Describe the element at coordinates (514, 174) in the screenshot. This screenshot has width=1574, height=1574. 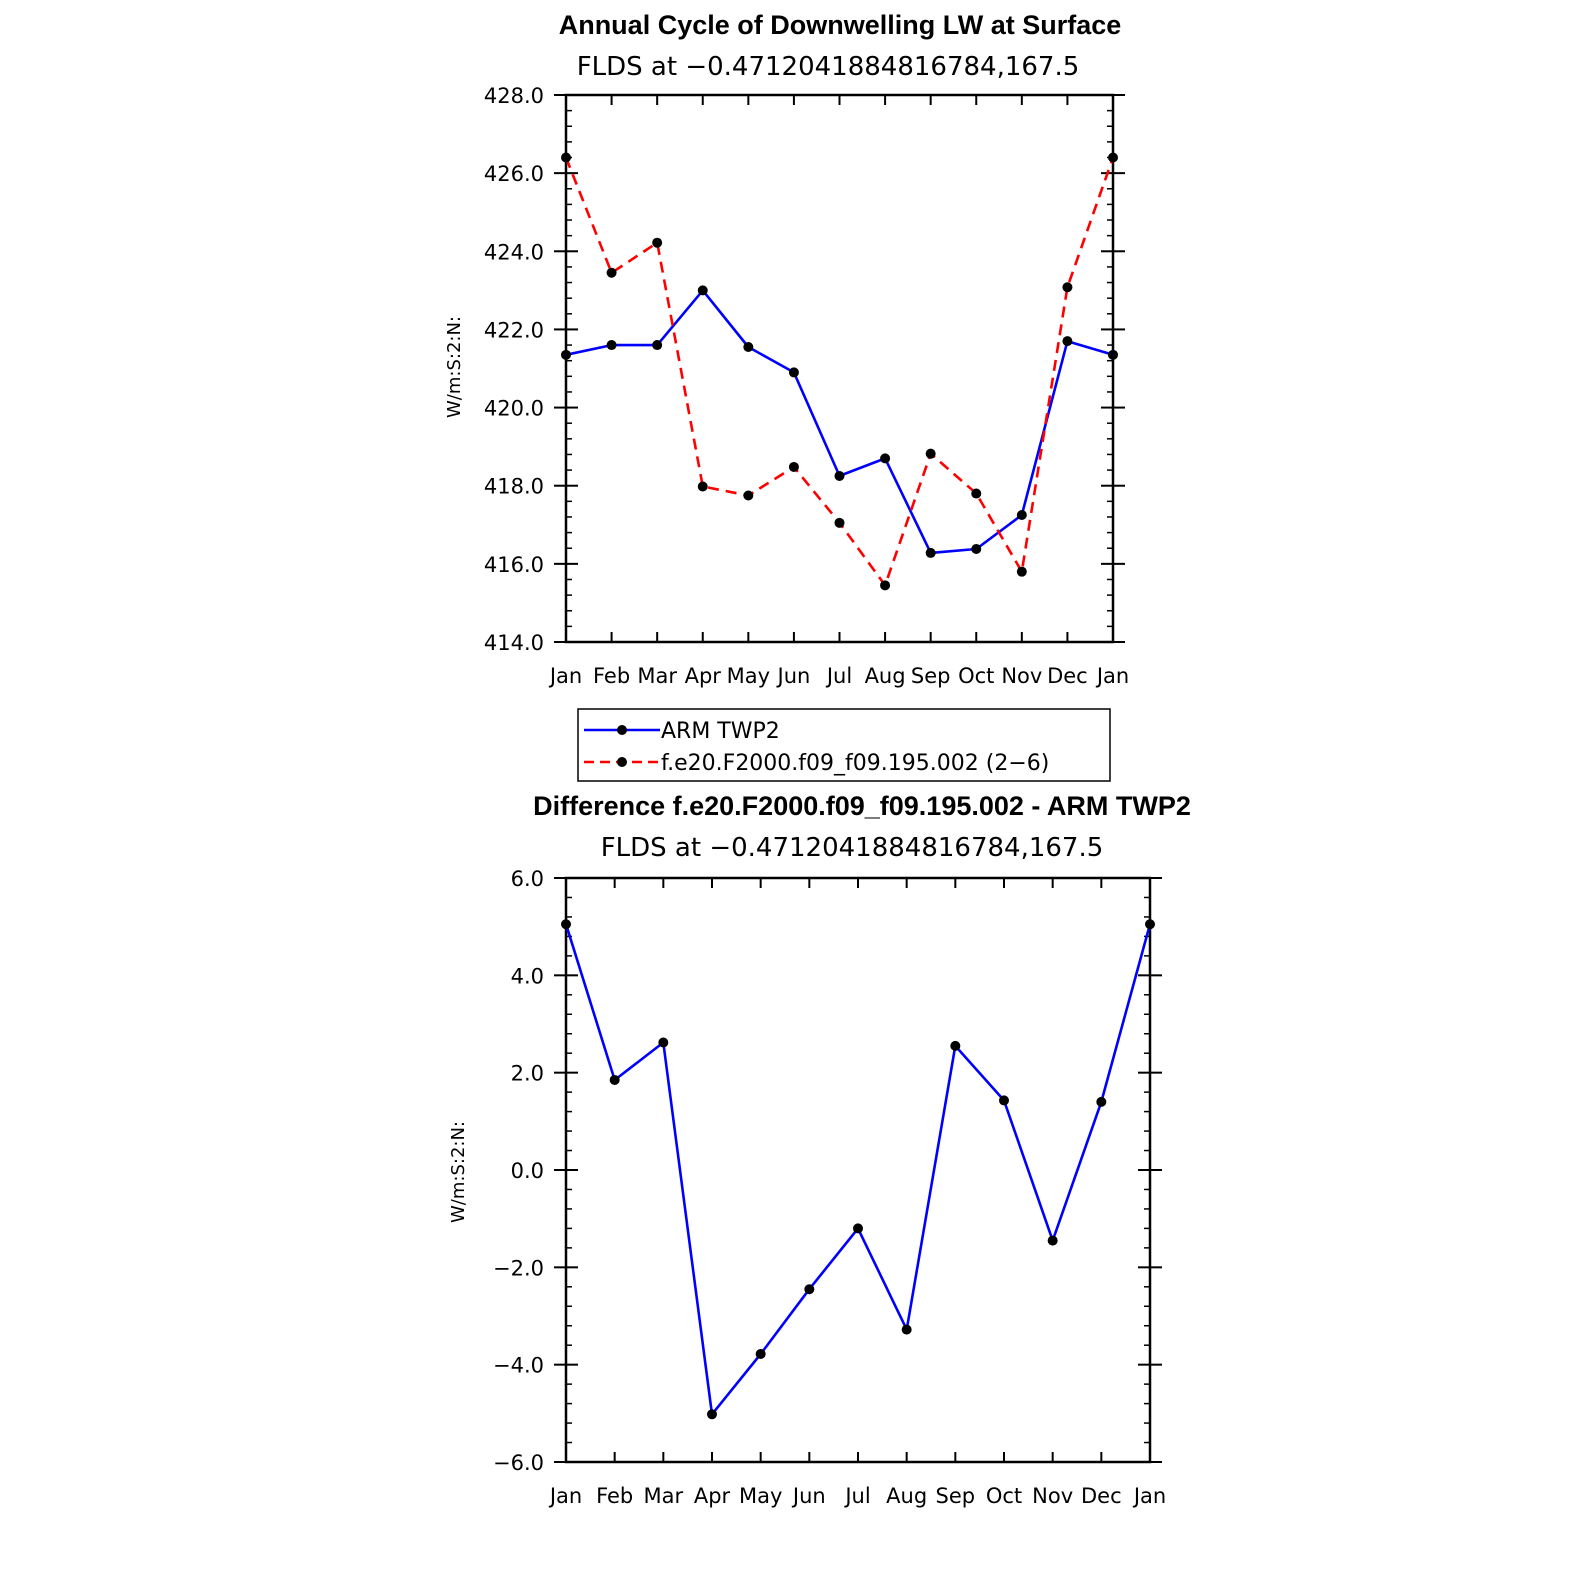
I see `top-chart-ytick-label: 426.0` at that location.